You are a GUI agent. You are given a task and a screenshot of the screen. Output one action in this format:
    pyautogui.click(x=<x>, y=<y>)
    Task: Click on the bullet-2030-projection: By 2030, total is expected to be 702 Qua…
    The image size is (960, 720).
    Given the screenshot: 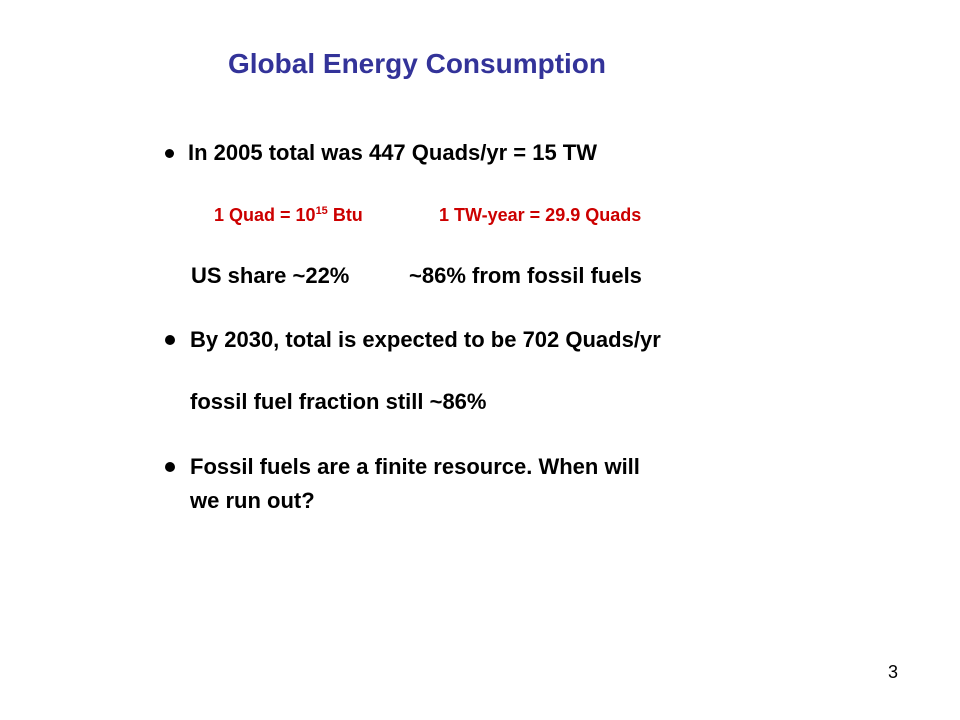 What is the action you would take?
    pyautogui.click(x=425, y=339)
    